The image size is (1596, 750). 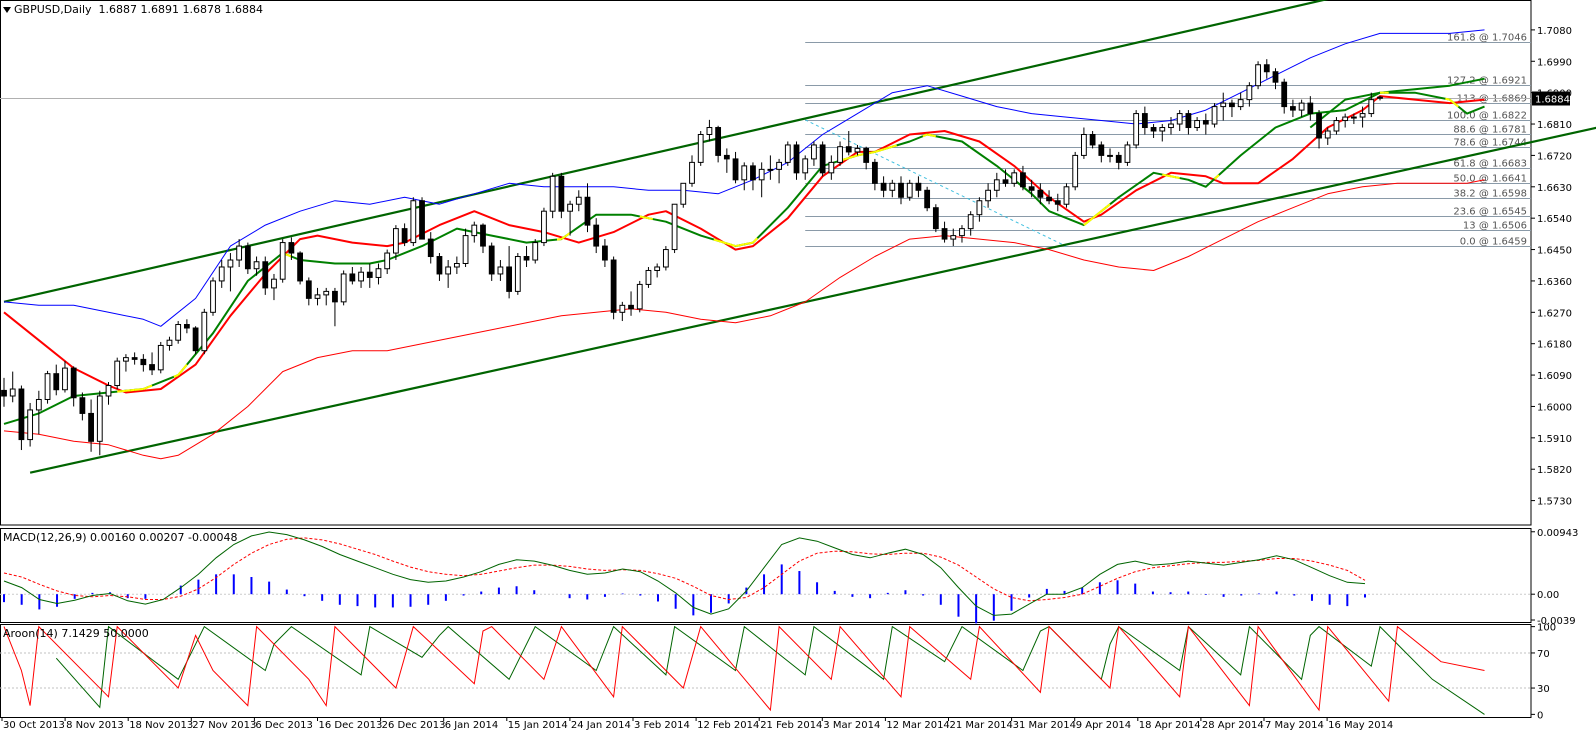 What do you see at coordinates (1554, 502) in the screenshot?
I see `y-tick-label: 1.5730` at bounding box center [1554, 502].